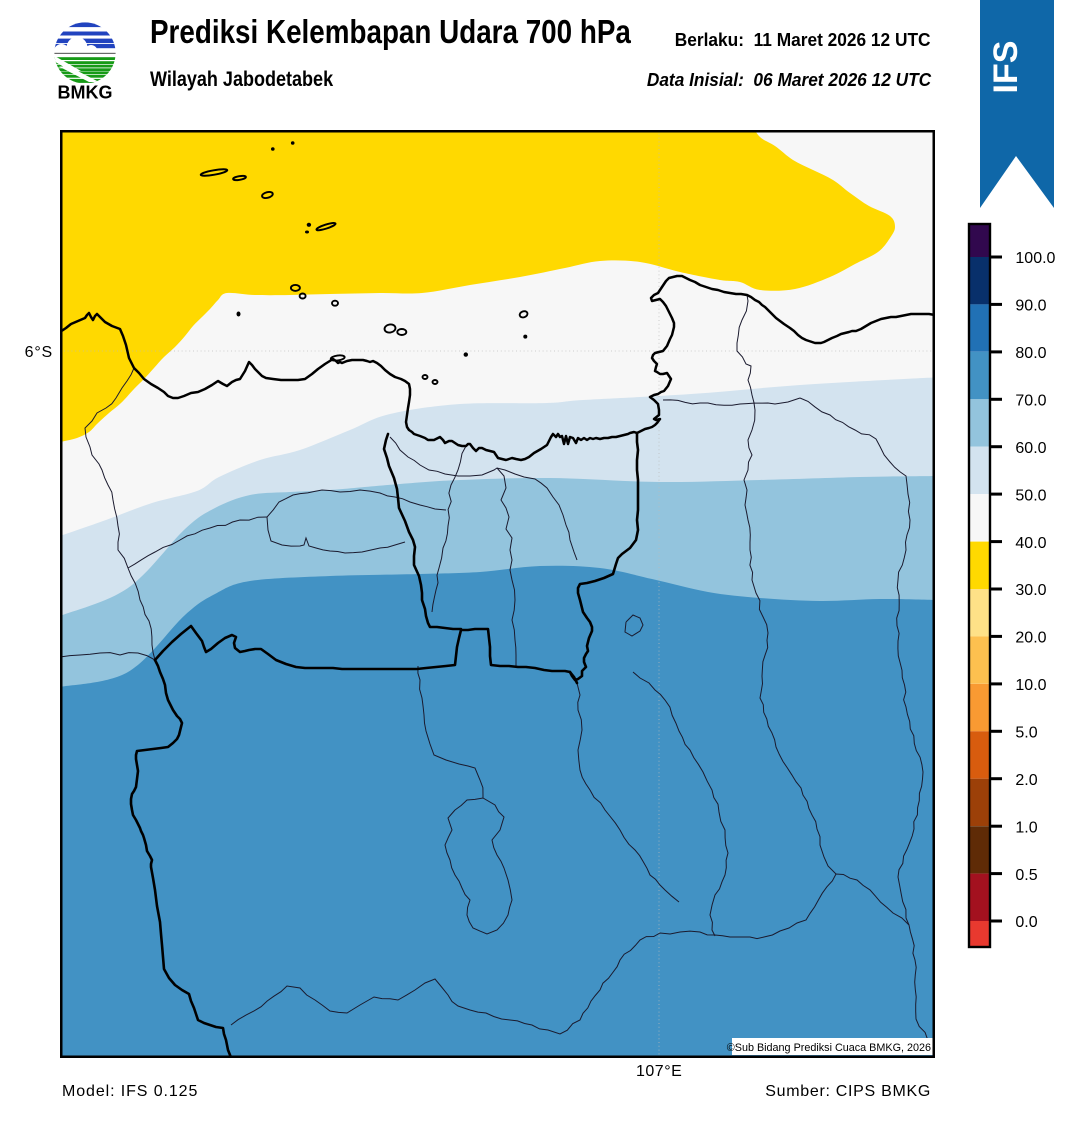 This screenshot has height=1128, width=1081. I want to click on svg-text: 90.0, so click(1030, 306).